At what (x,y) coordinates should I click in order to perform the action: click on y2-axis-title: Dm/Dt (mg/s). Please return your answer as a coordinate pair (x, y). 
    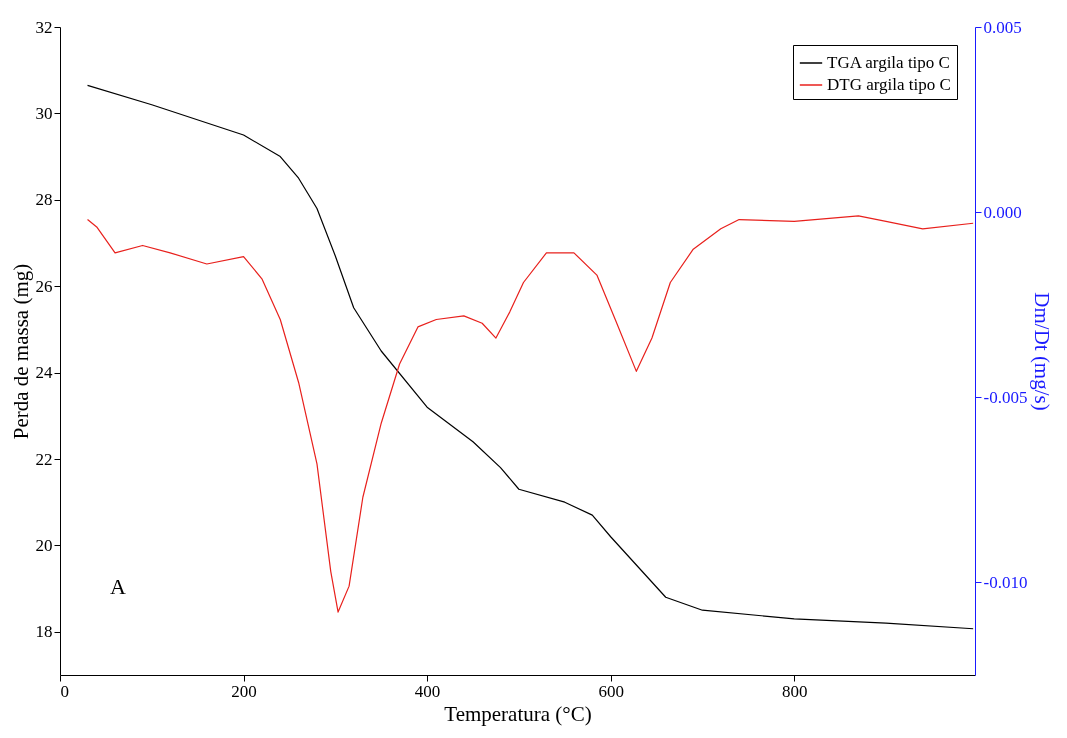
    Looking at the image, I should click on (1042, 351).